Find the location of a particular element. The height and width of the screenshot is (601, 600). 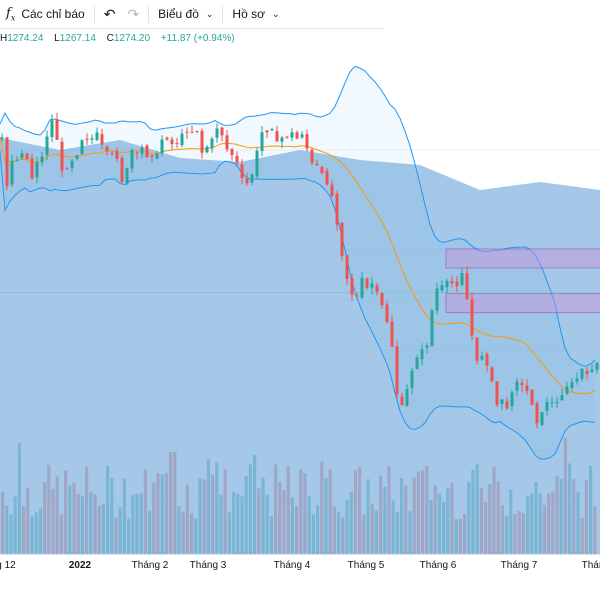

undo-button: ↶ is located at coordinates (110, 14).